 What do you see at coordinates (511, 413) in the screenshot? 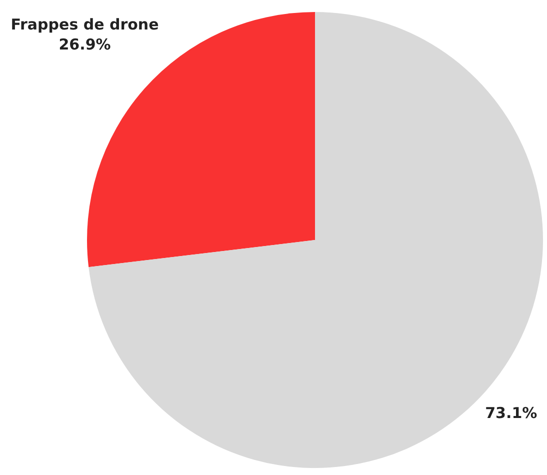
I see `data-label: 73.1%` at bounding box center [511, 413].